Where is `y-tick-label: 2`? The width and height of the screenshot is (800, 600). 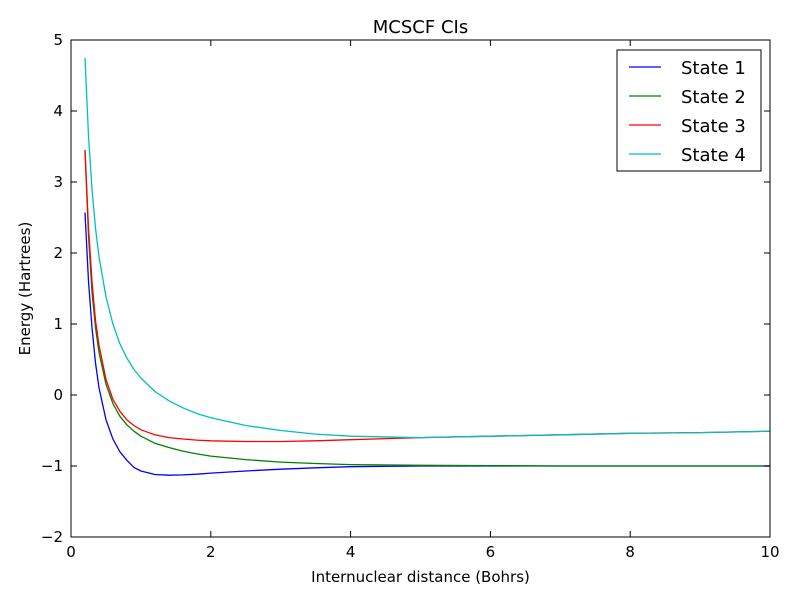 y-tick-label: 2 is located at coordinates (58, 253).